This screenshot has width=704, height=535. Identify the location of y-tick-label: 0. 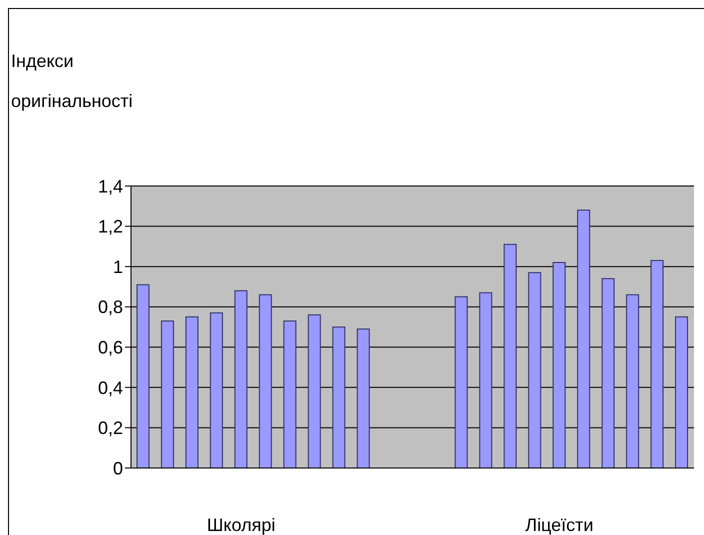
(117, 468).